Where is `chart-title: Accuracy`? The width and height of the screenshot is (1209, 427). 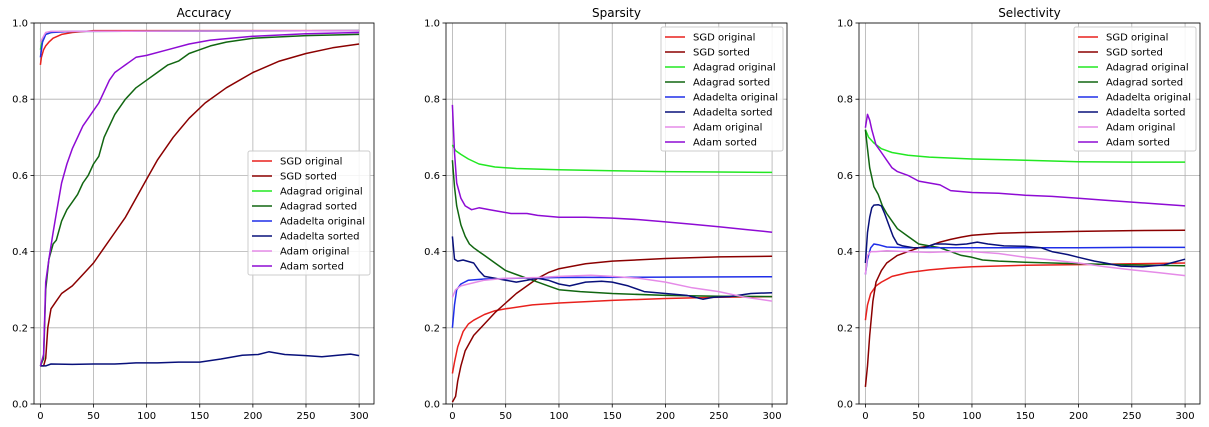 chart-title: Accuracy is located at coordinates (204, 13).